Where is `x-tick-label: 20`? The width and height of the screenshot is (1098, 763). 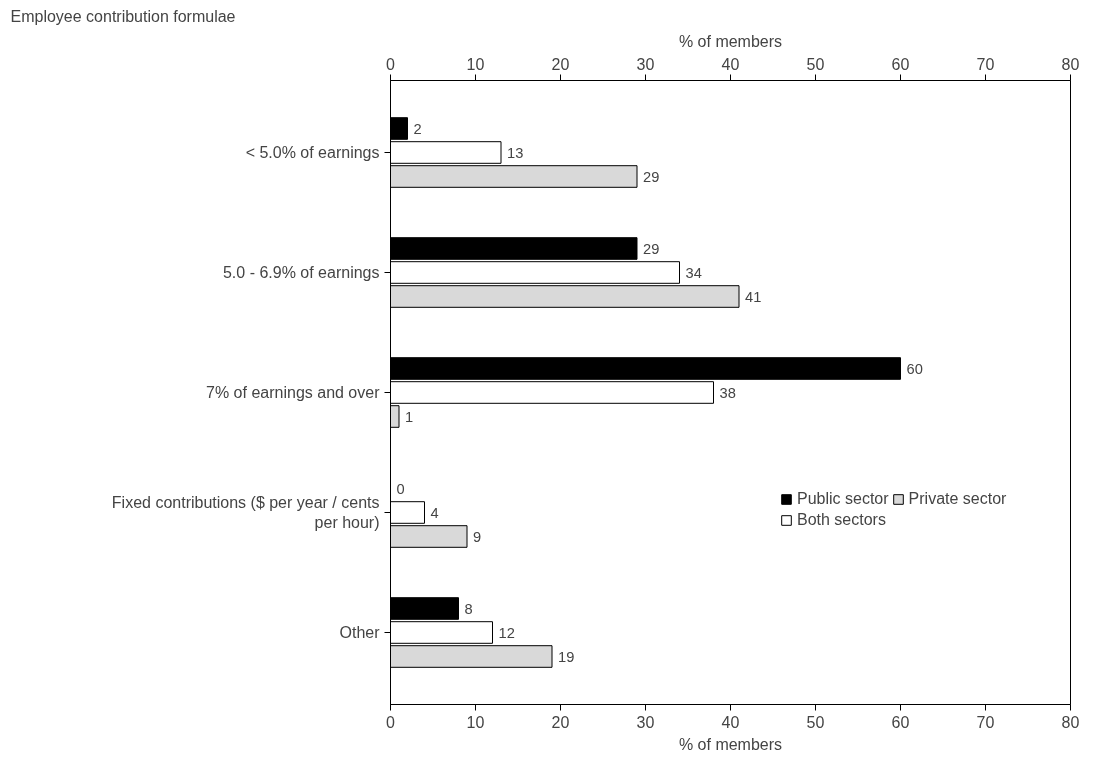
x-tick-label: 20 is located at coordinates (560, 64).